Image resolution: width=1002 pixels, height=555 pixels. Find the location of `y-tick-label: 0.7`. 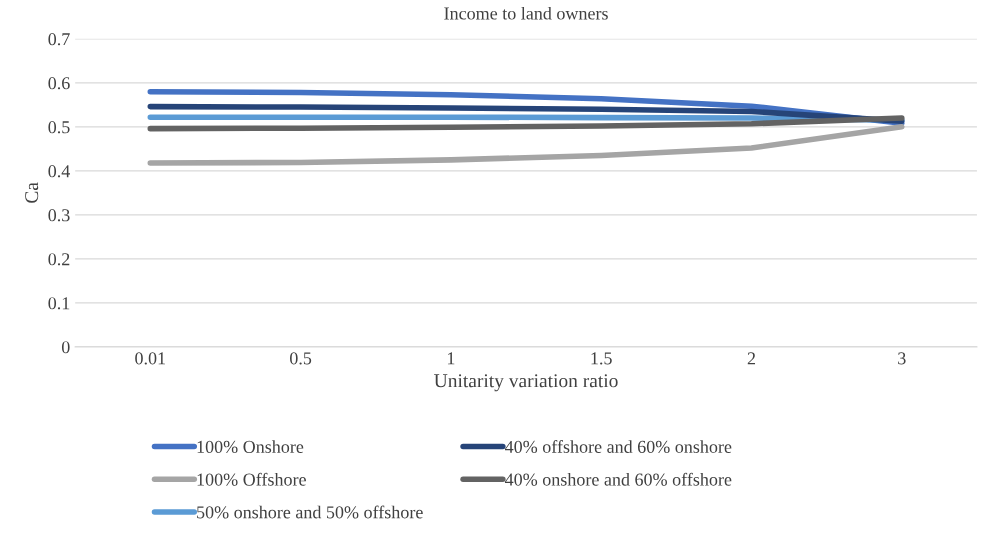

y-tick-label: 0.7 is located at coordinates (59, 39).